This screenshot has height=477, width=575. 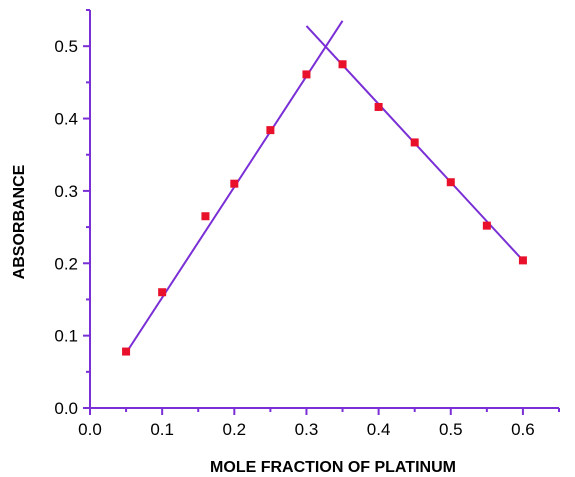 I want to click on y-tick-label: 0.2, so click(x=66, y=263).